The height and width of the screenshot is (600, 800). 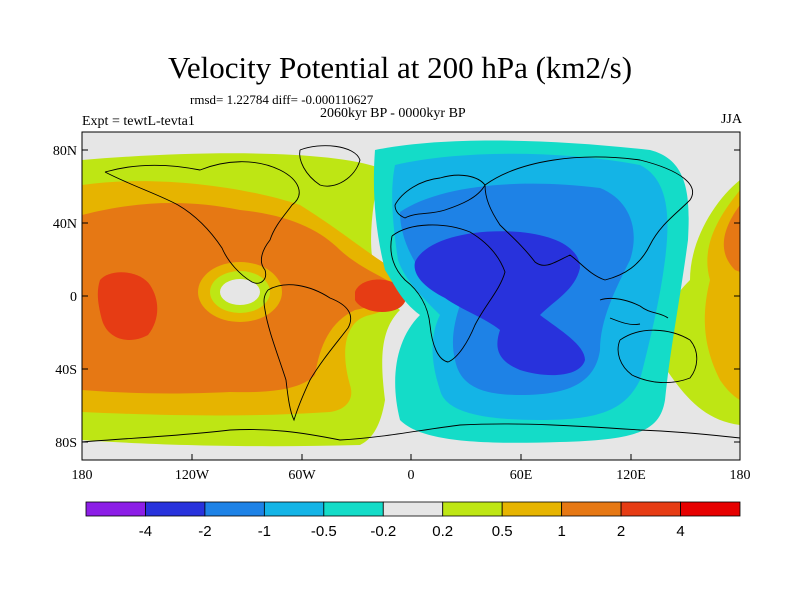 I want to click on lon-tick-label: 60W, so click(x=302, y=475).